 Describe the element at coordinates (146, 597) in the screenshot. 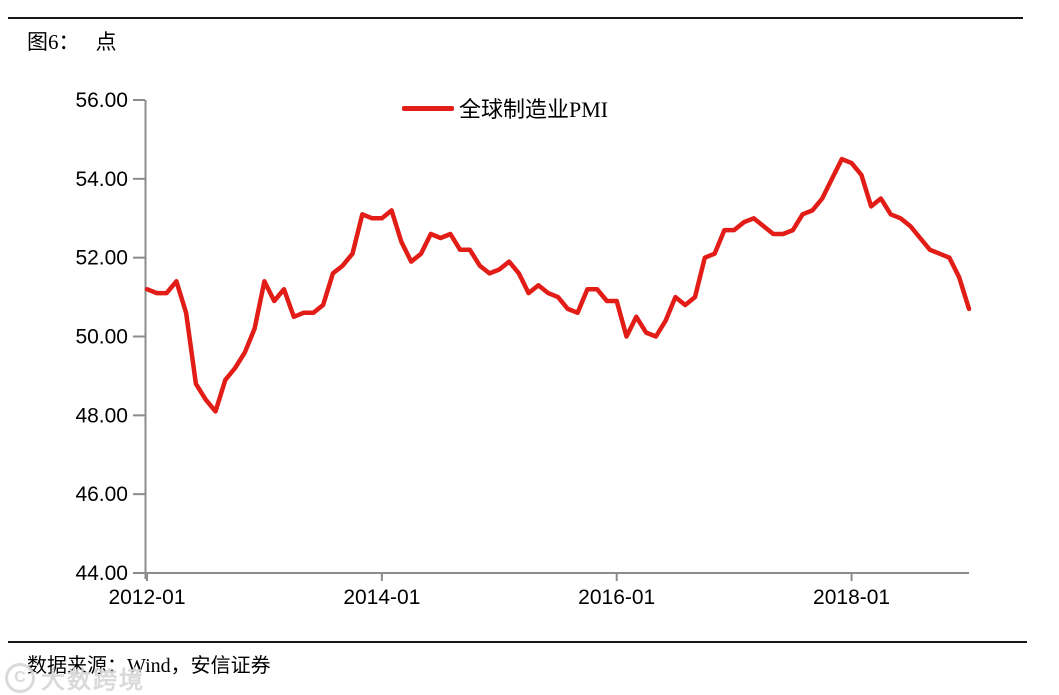

I see `svg-text: 2012-01` at that location.